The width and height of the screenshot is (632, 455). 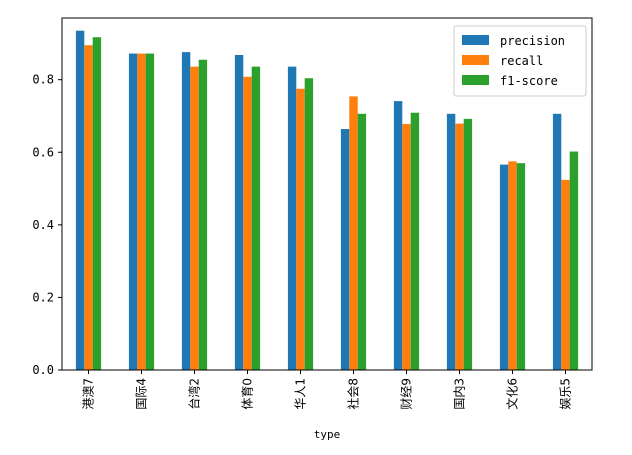 I want to click on legend-label-recall: recall, so click(x=521, y=61).